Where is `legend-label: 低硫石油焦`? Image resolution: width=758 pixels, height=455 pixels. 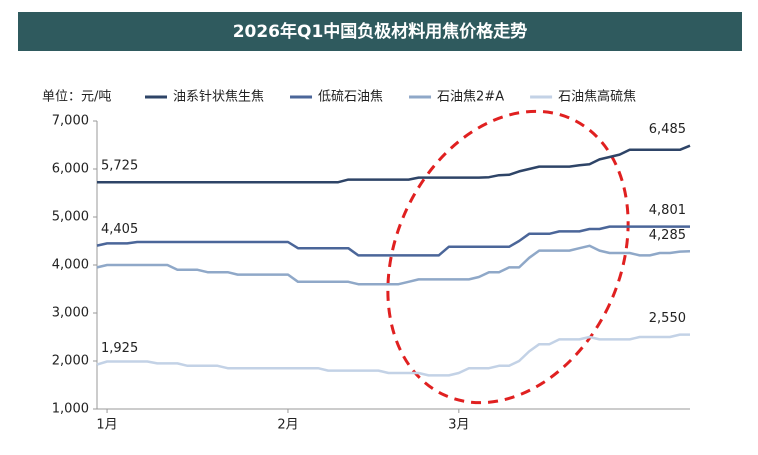
legend-label: 低硫石油焦 is located at coordinates (350, 97).